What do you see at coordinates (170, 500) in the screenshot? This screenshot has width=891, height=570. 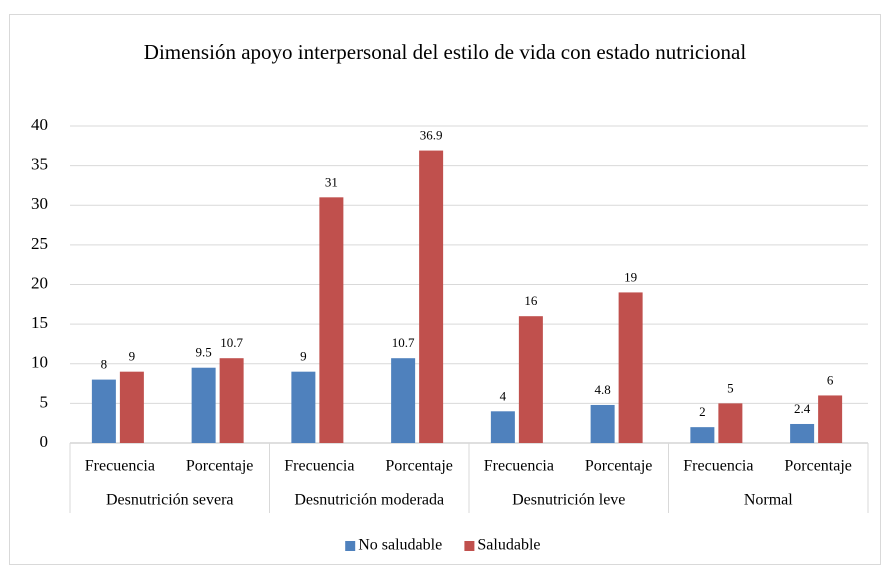 I see `group-label: Desnutrición severa` at bounding box center [170, 500].